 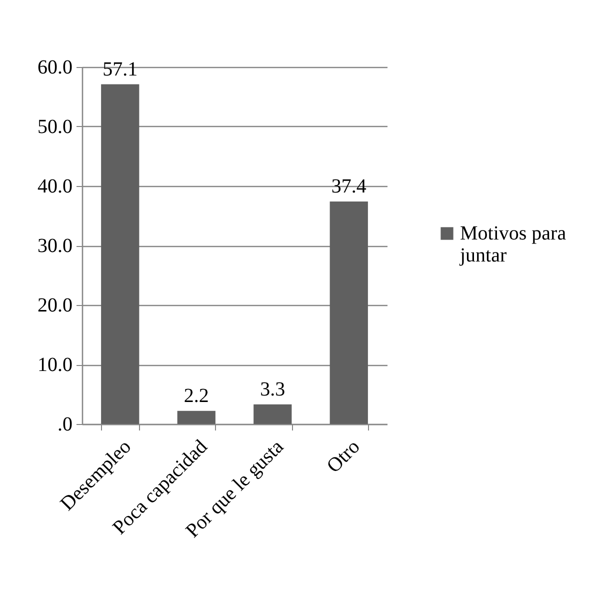 I want to click on y-tick-label: 50.0, so click(x=55, y=127).